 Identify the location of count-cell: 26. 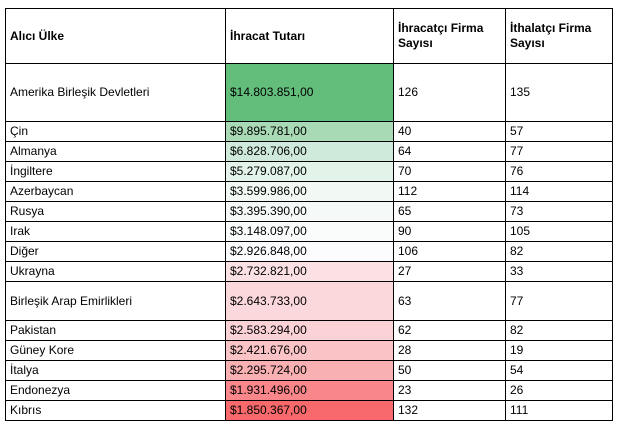
(559, 390).